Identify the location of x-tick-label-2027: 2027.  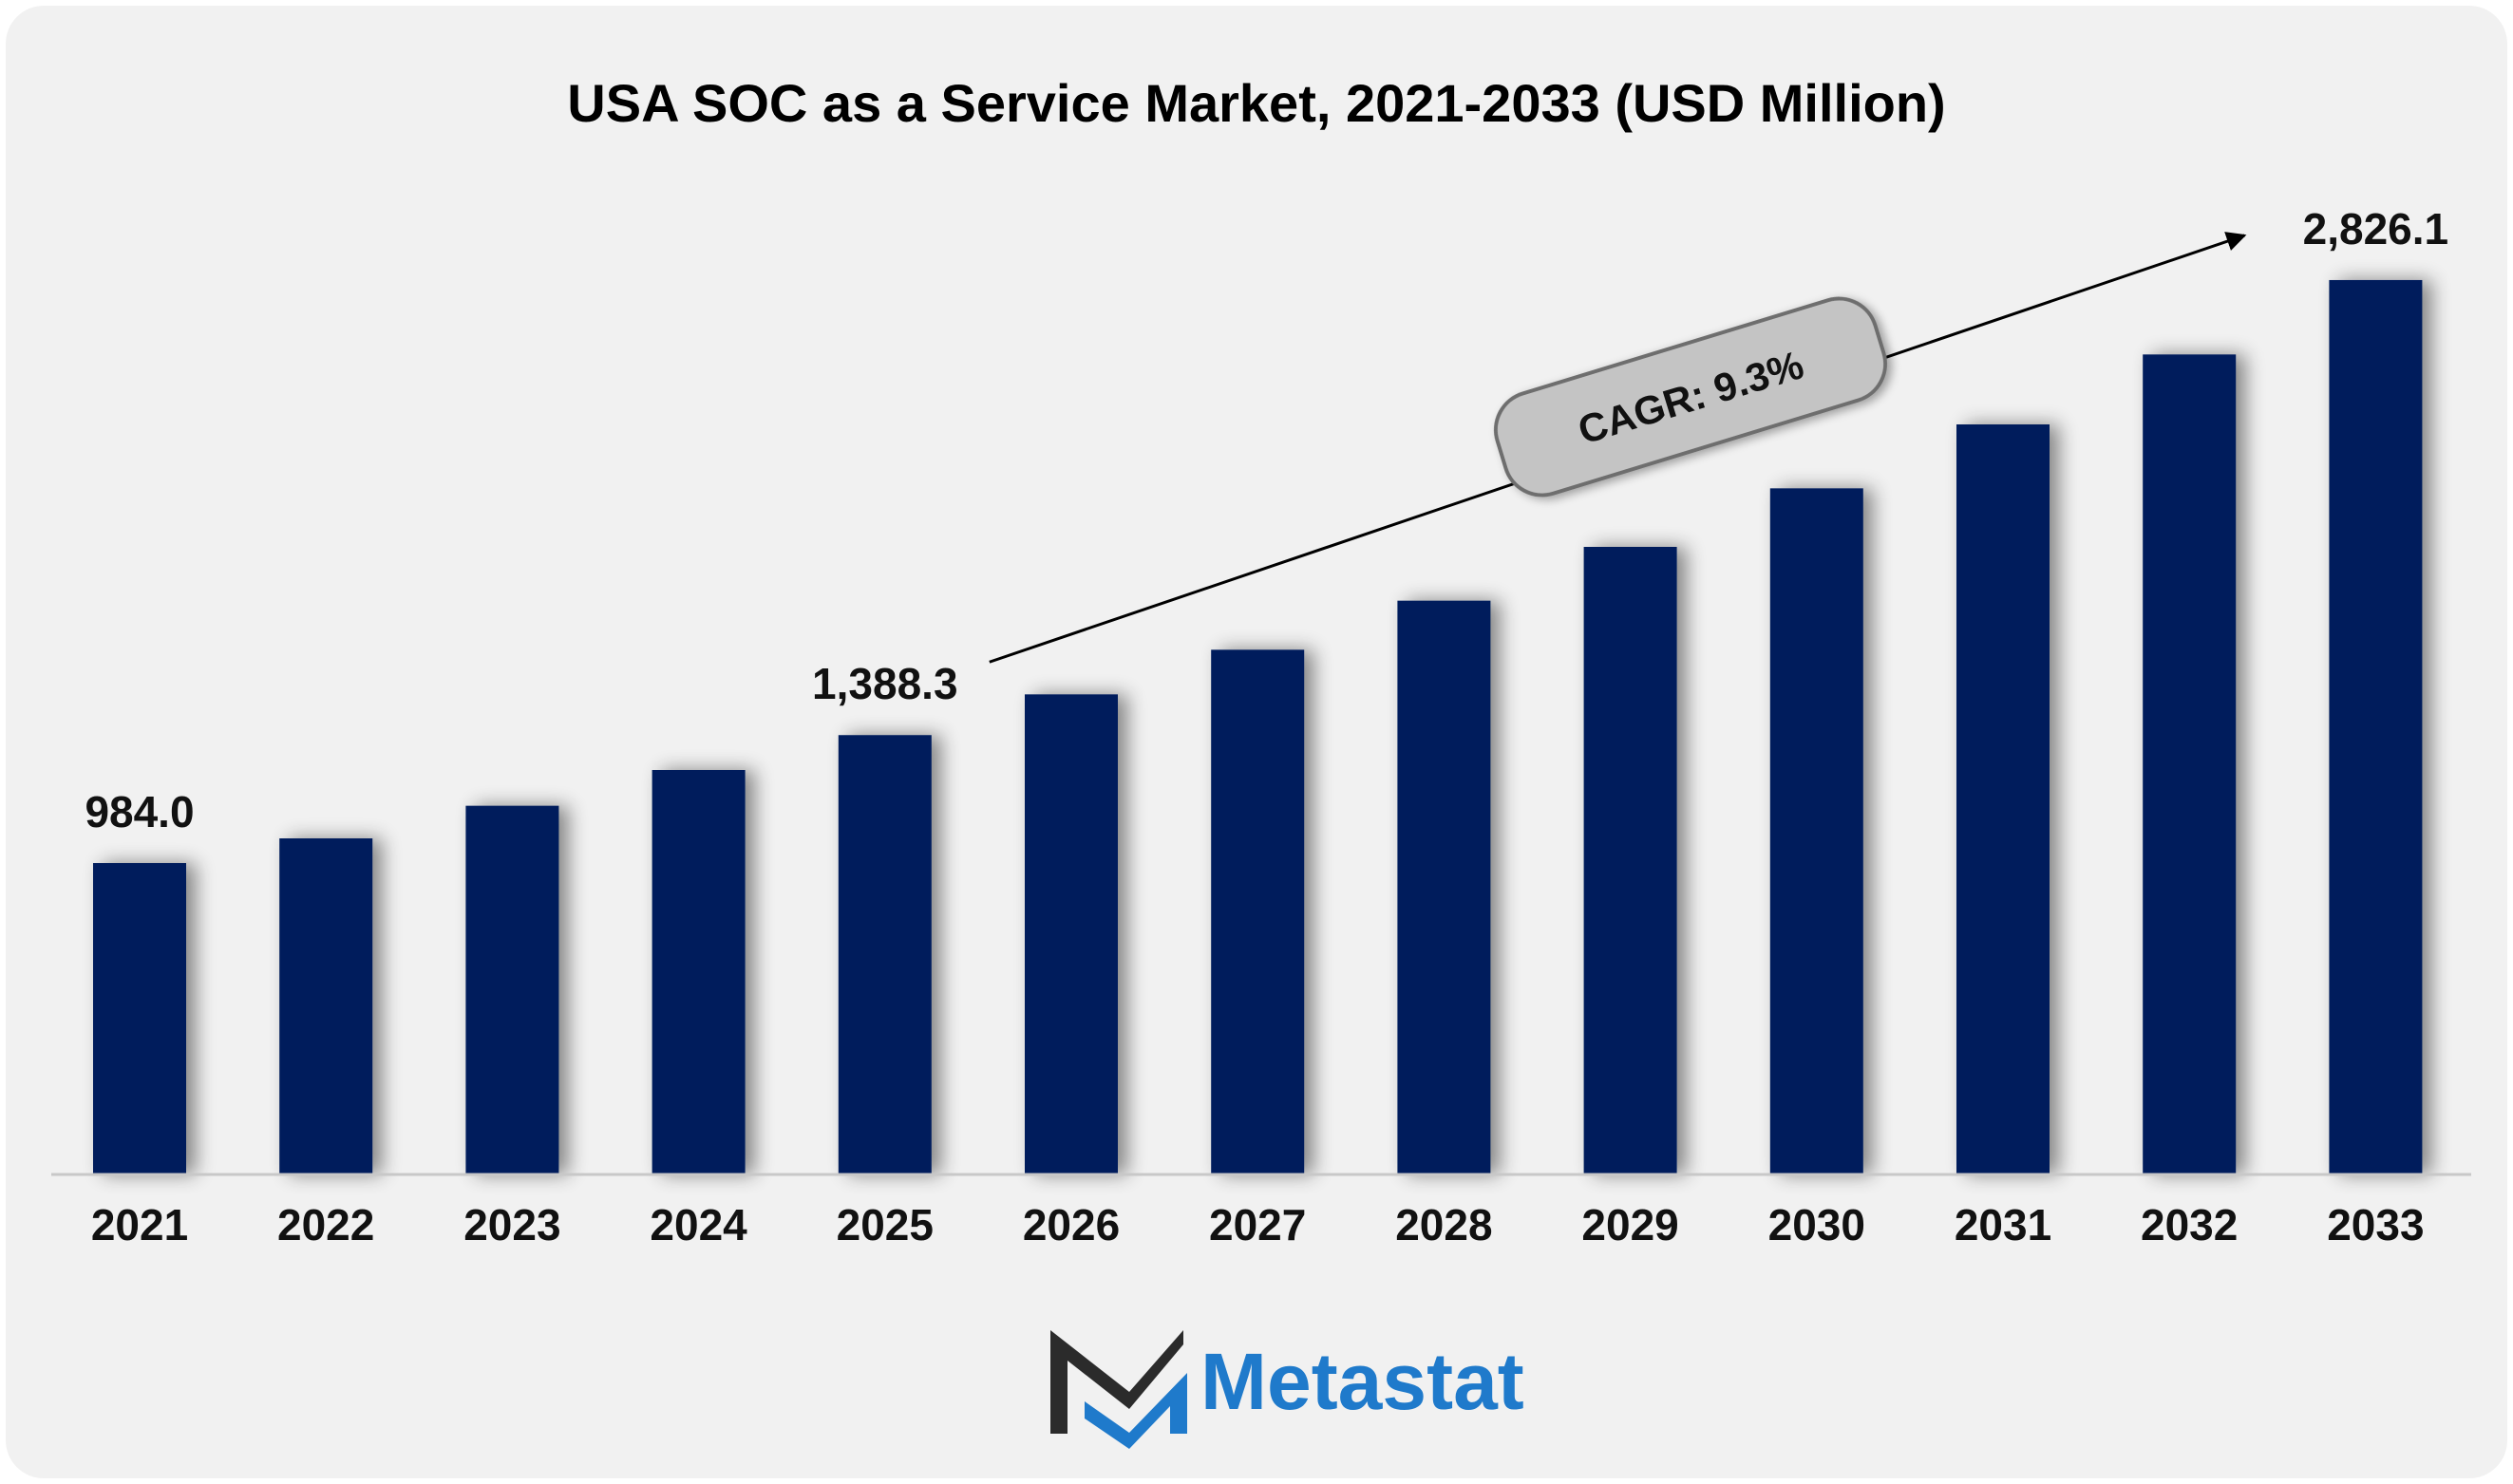
(1258, 1224).